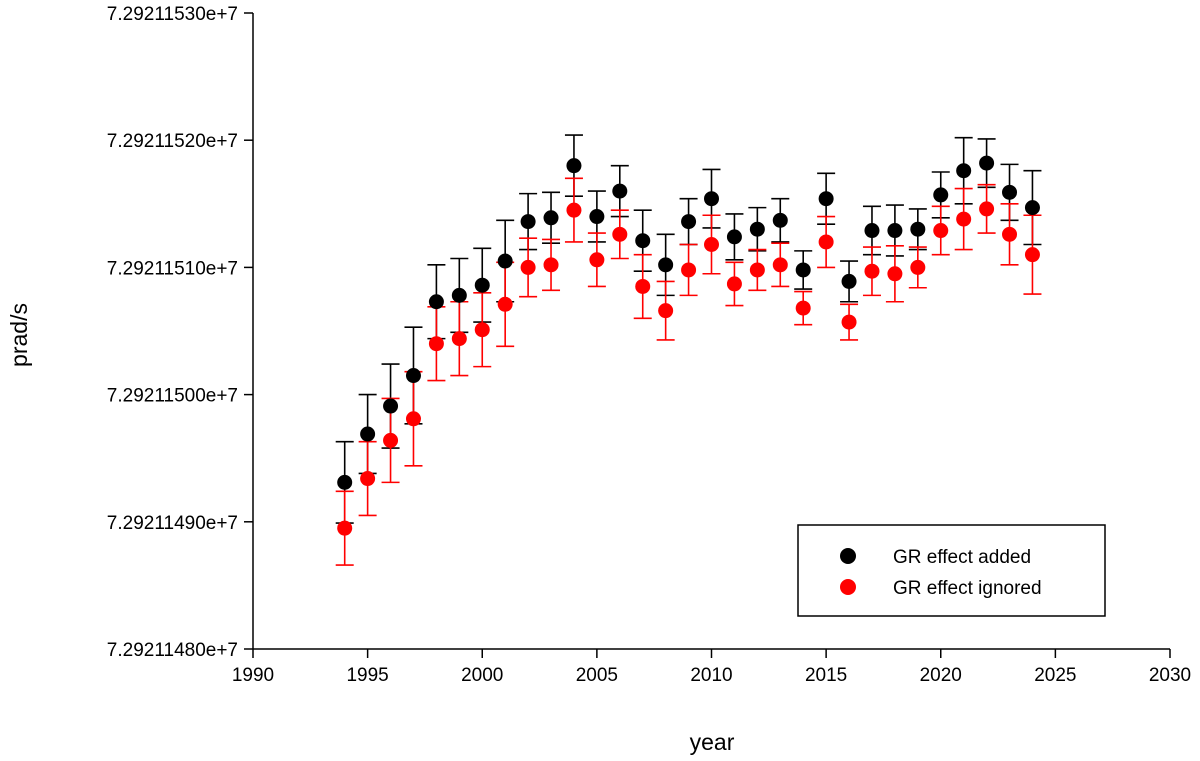  I want to click on x-tick-label: 2010, so click(711, 675).